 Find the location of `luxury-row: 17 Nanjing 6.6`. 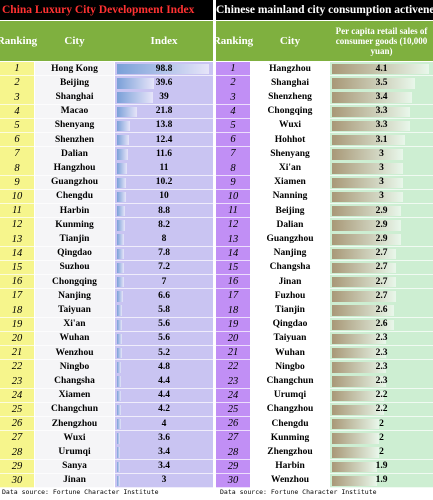

luxury-row: 17 Nanjing 6.6 is located at coordinates (106, 296).